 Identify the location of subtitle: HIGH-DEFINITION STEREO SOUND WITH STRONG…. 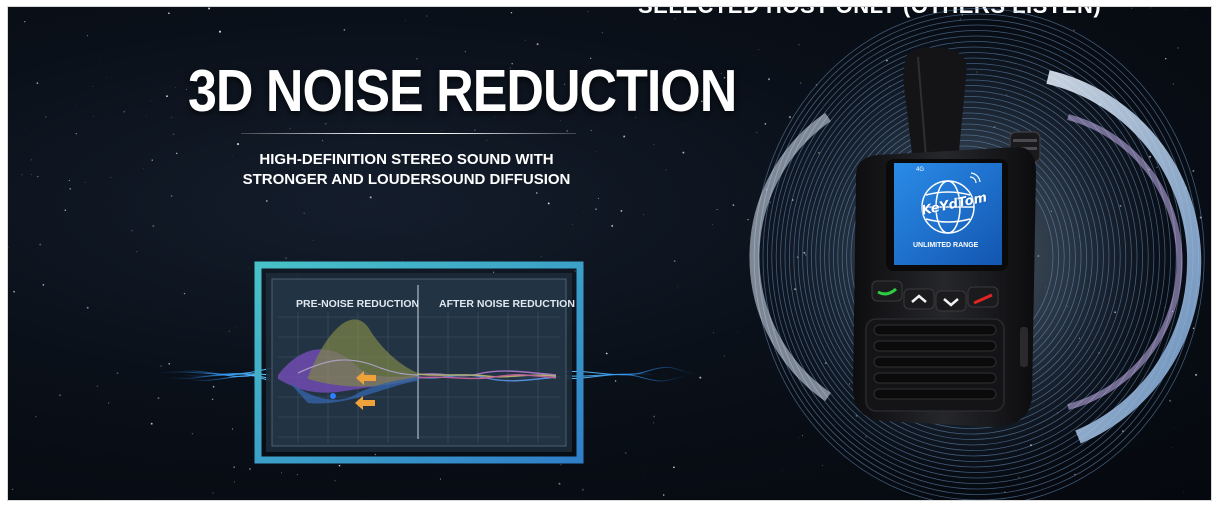
(406, 170).